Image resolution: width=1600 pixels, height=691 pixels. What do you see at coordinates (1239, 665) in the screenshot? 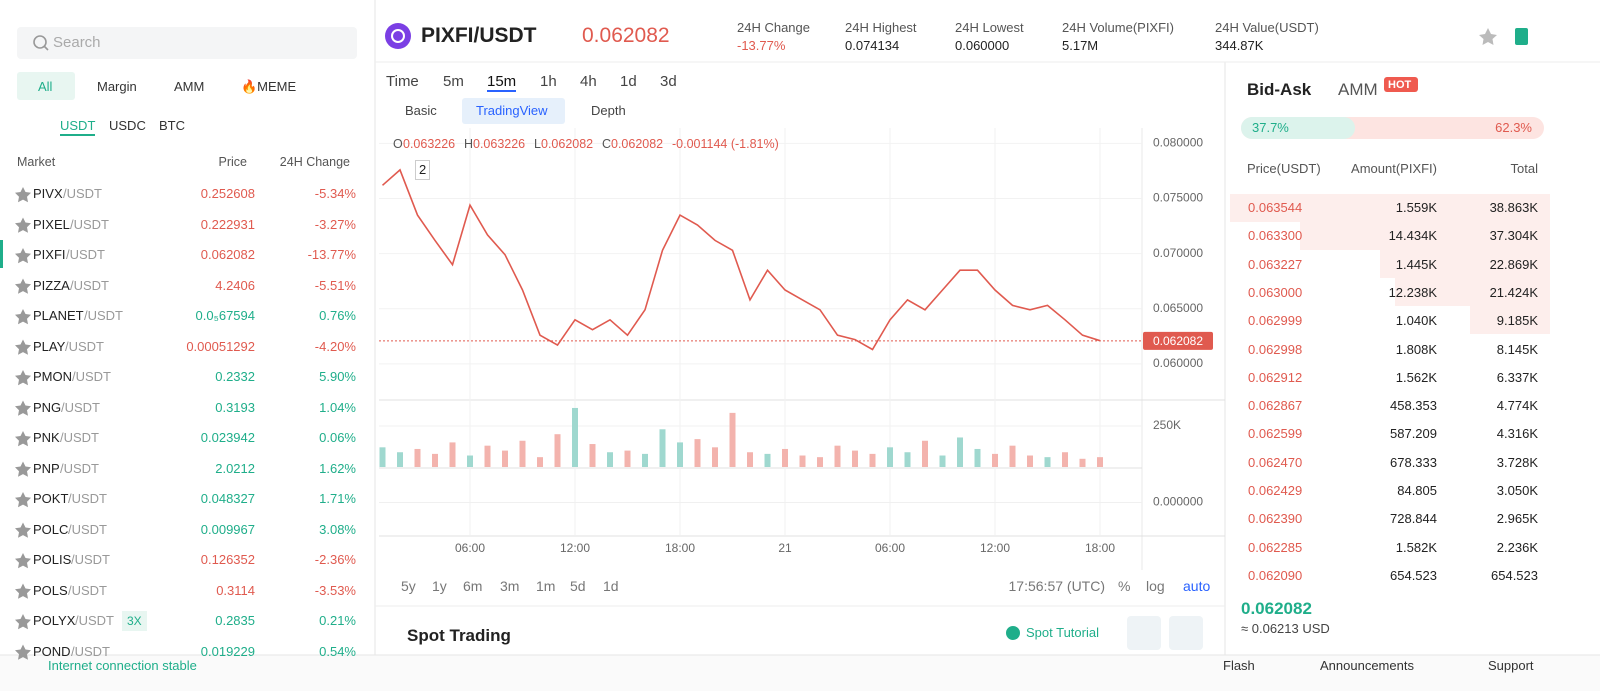
I see `footer-link: Flash` at bounding box center [1239, 665].